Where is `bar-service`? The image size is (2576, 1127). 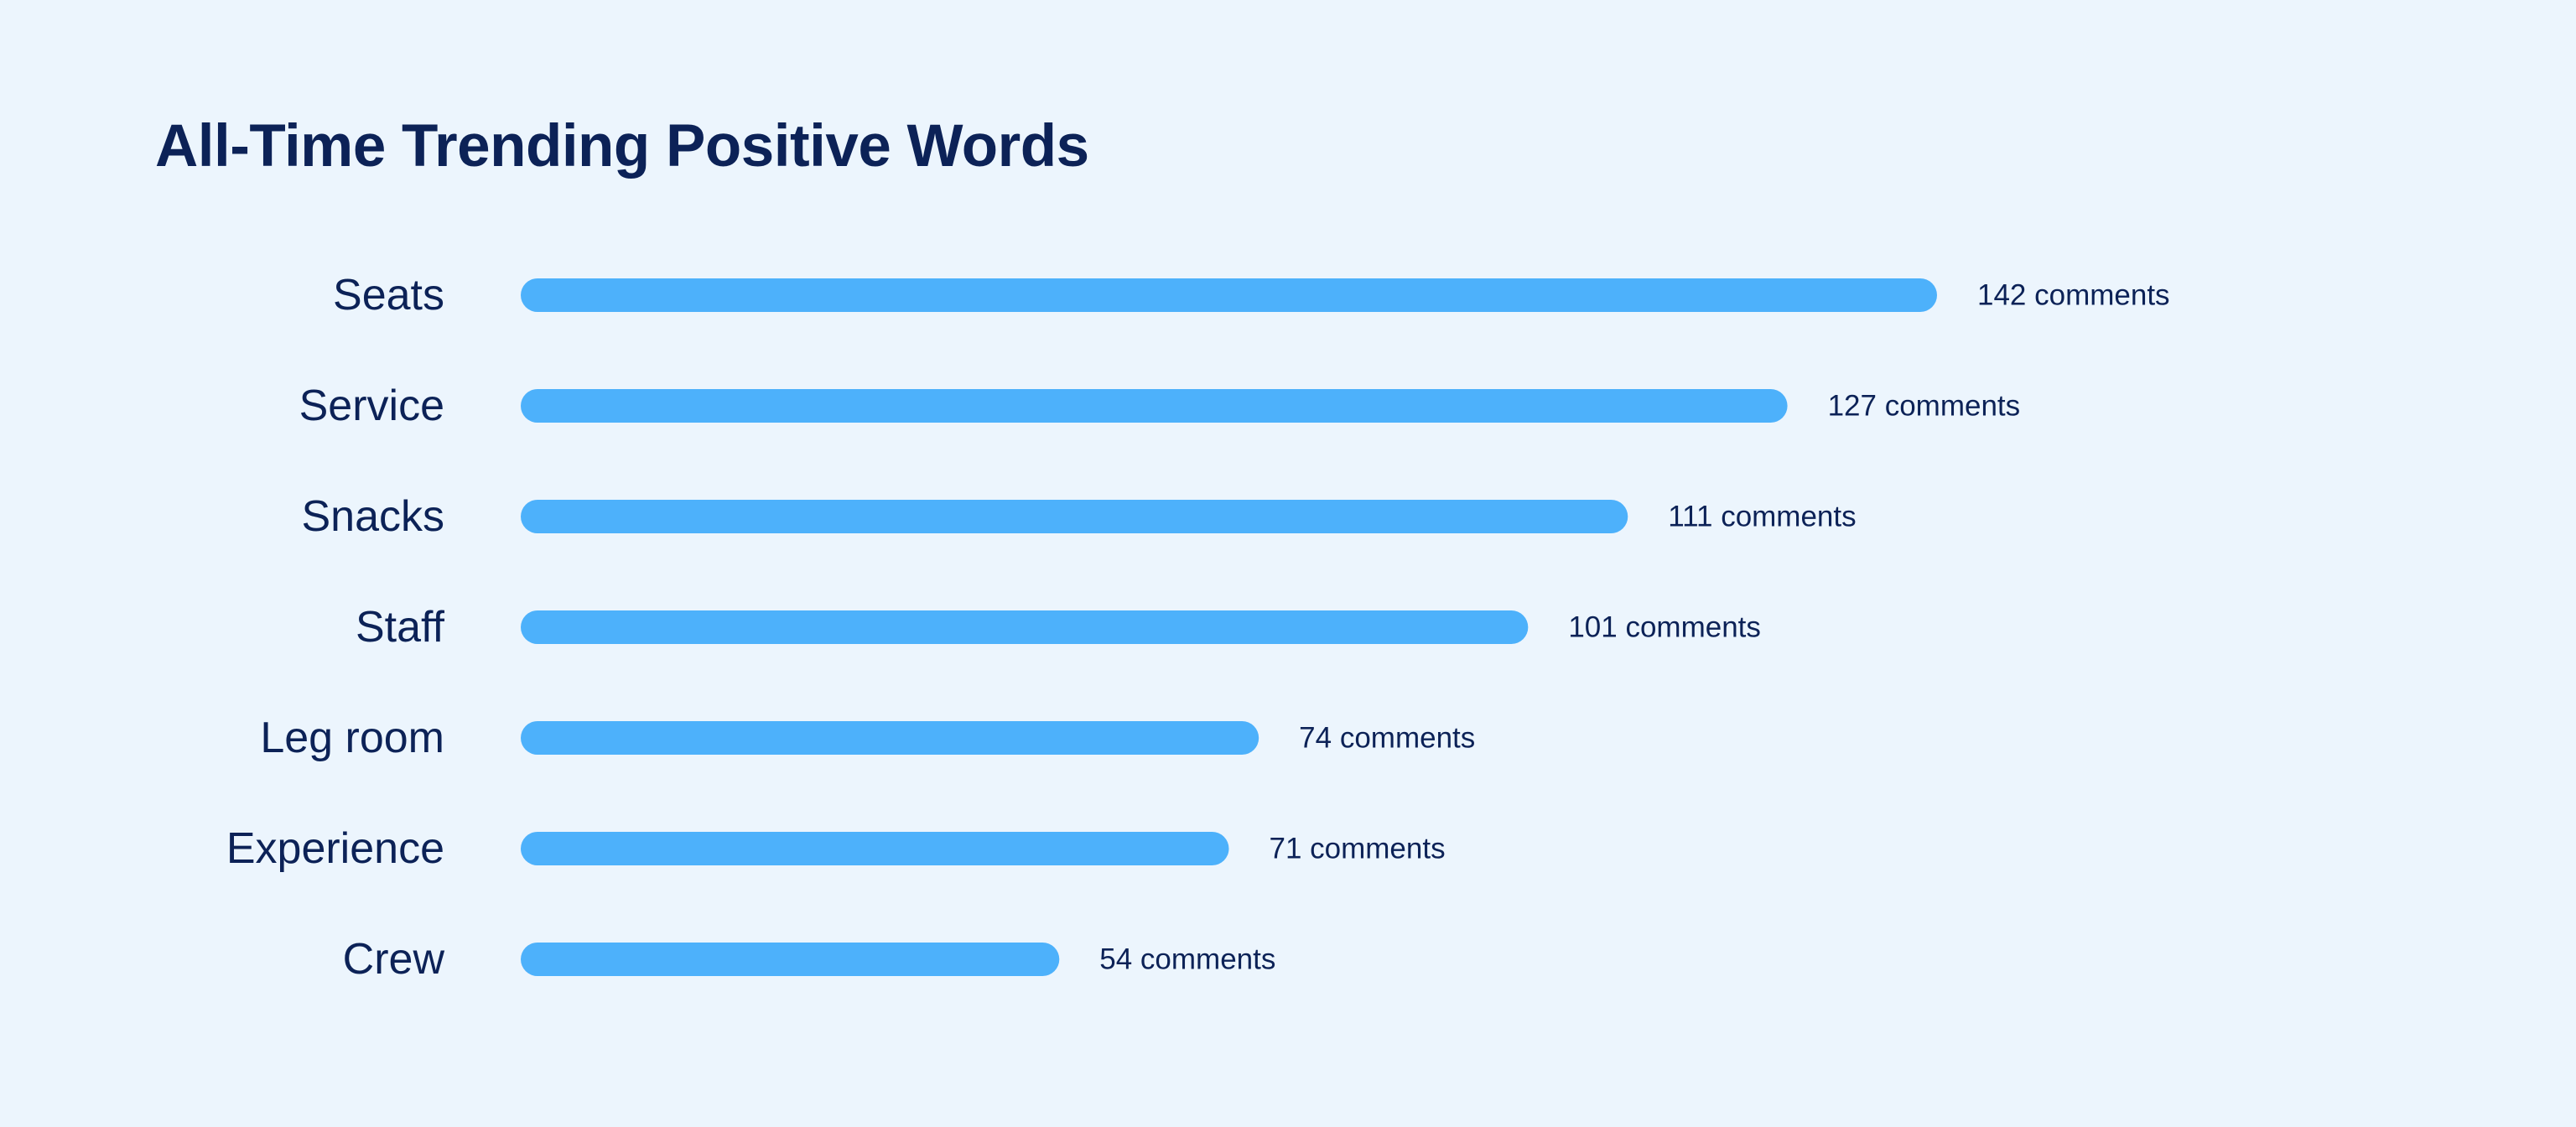 bar-service is located at coordinates (1154, 406).